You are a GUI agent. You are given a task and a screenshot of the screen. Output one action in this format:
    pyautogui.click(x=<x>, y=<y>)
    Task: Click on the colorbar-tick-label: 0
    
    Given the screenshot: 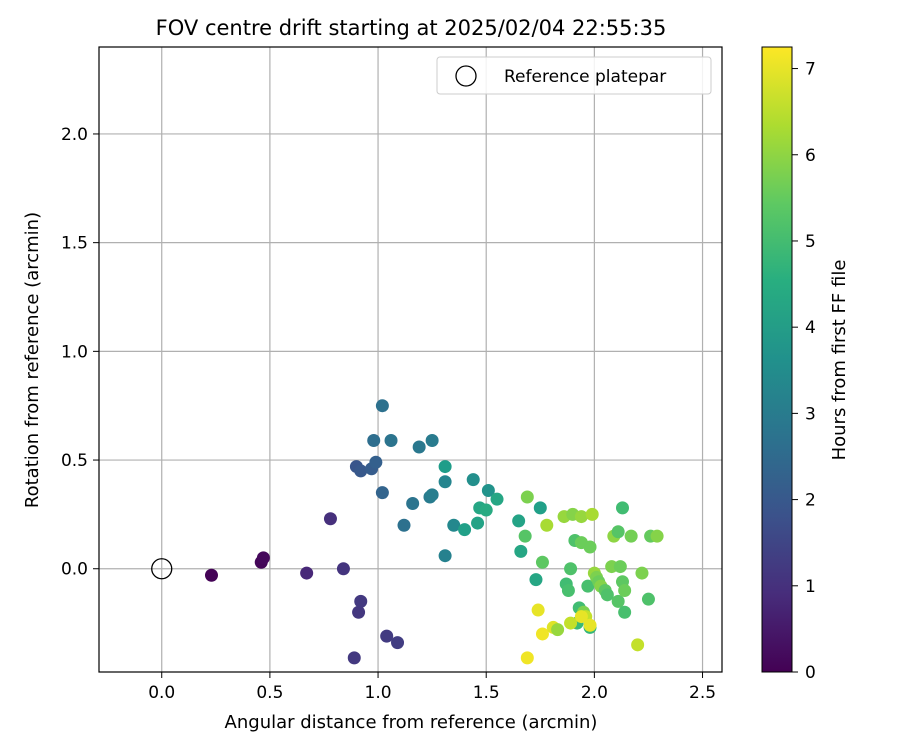 What is the action you would take?
    pyautogui.click(x=810, y=673)
    